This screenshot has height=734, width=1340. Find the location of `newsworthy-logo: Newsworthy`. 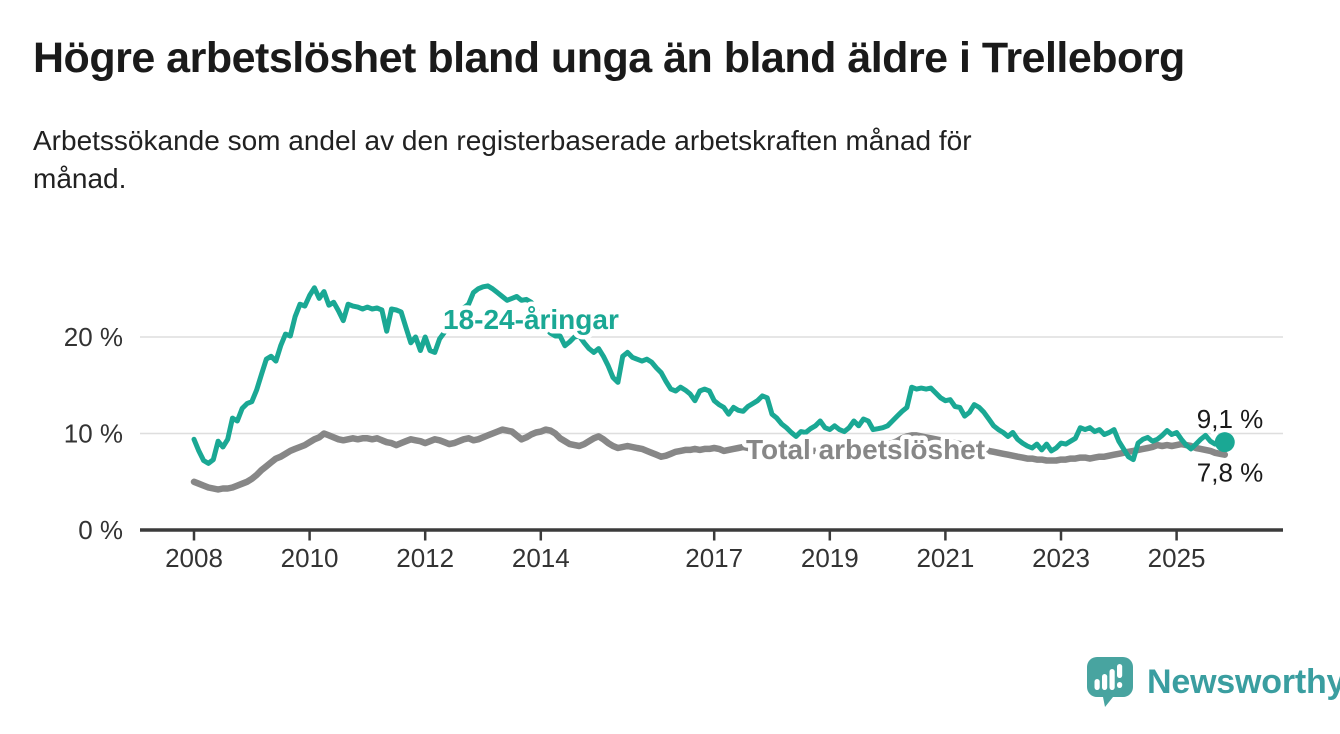

newsworthy-logo: Newsworthy is located at coordinates (1213, 682).